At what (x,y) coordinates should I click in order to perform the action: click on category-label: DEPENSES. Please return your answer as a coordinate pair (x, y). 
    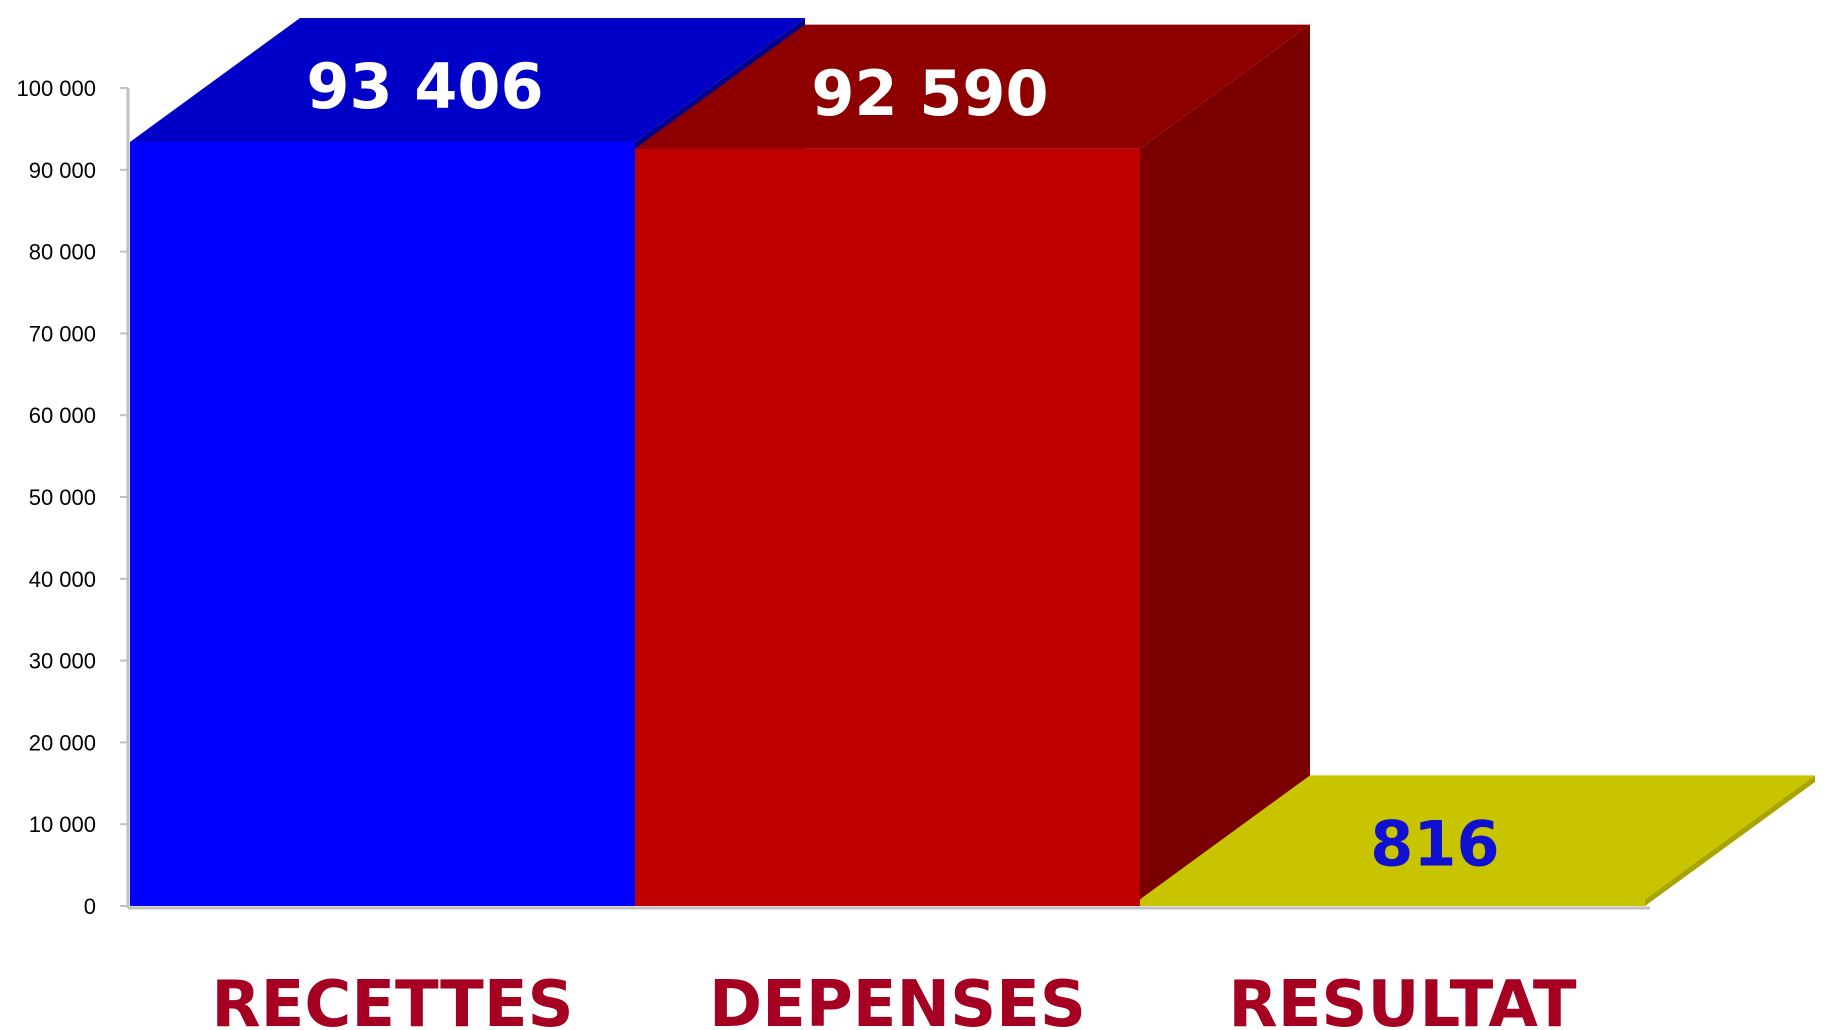
    Looking at the image, I should click on (897, 999).